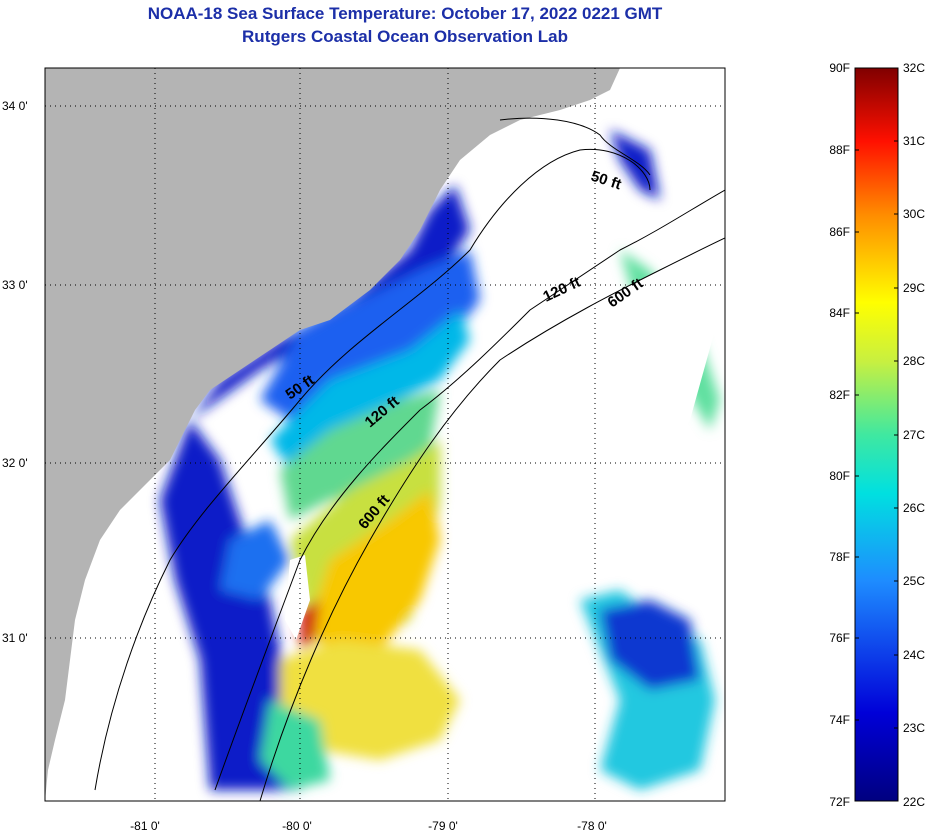 This screenshot has width=936, height=832. I want to click on cbar-c-label: 32C, so click(914, 68).